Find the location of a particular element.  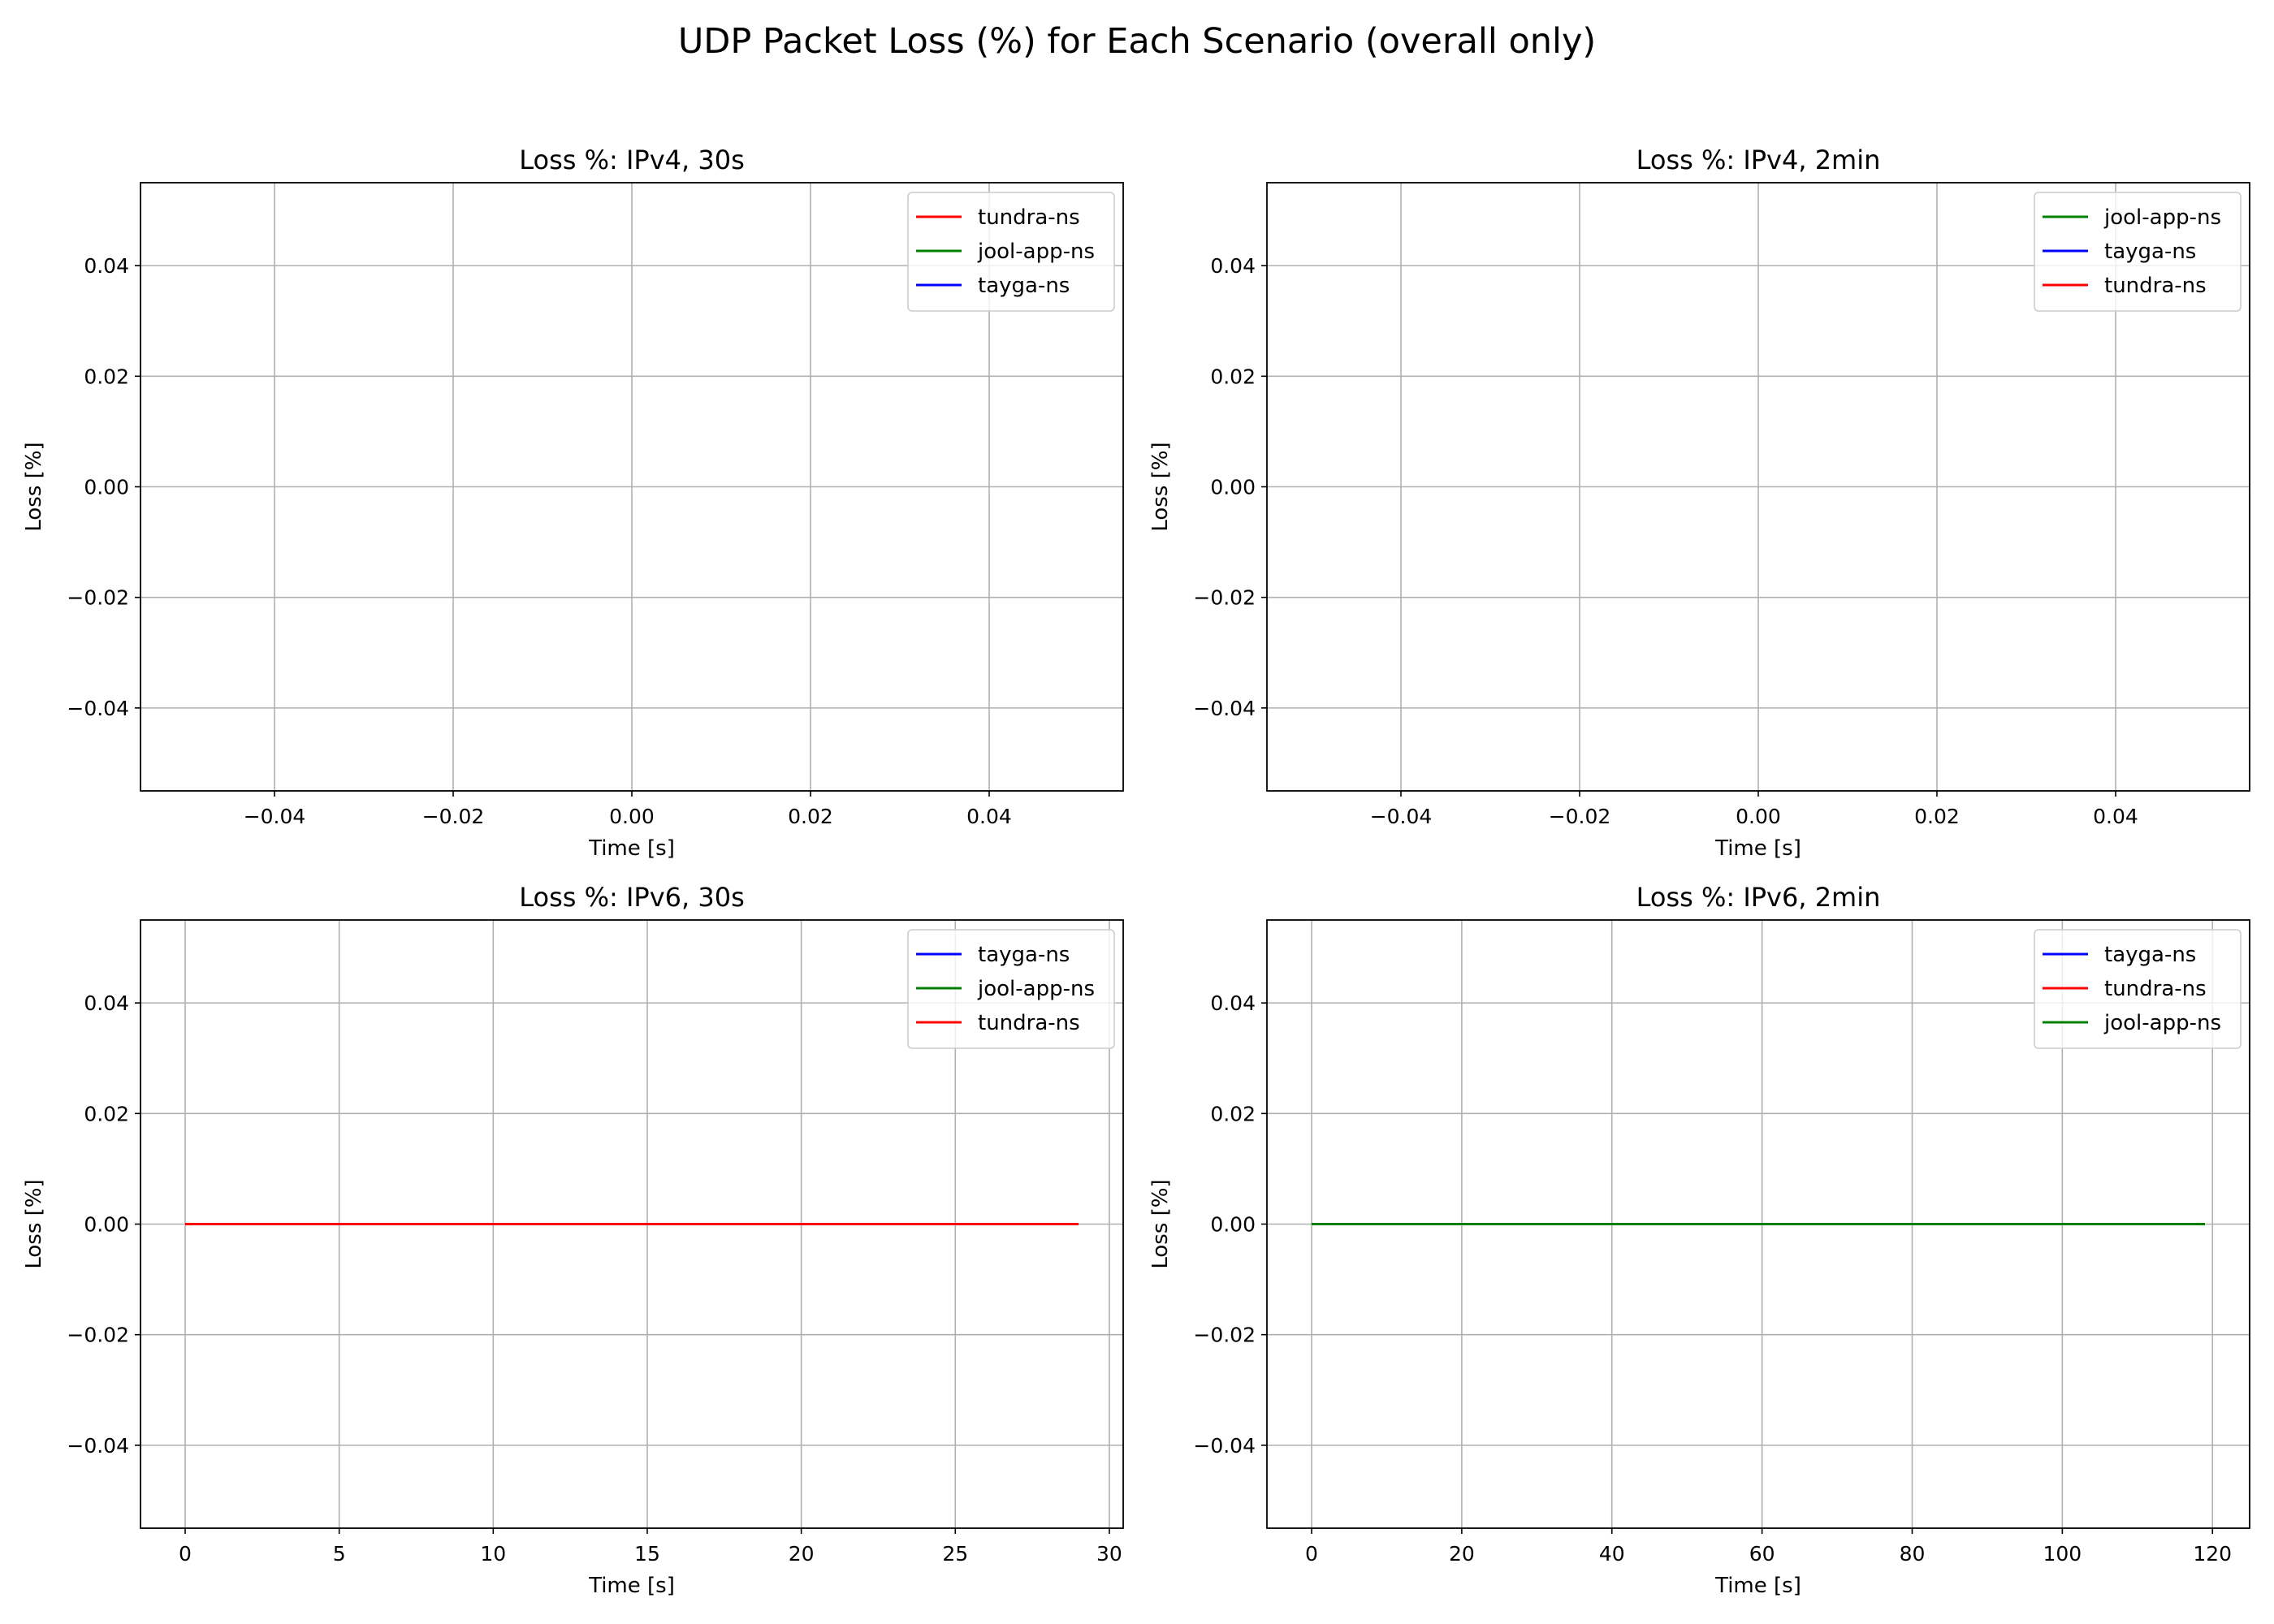

x-tick-label: 80 is located at coordinates (1913, 1554).